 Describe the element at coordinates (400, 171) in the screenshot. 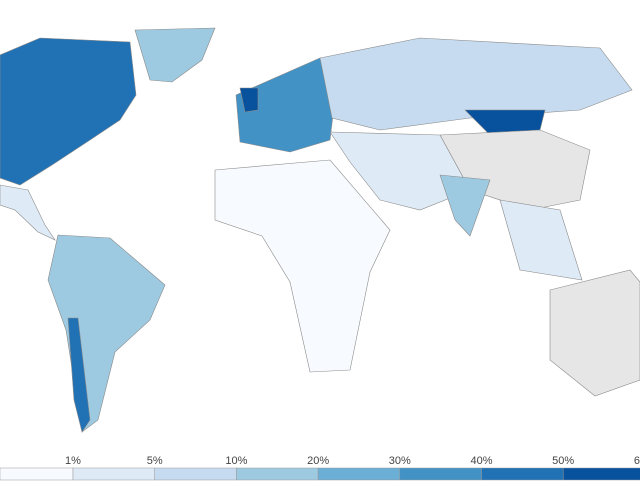

I see `middle-east` at that location.